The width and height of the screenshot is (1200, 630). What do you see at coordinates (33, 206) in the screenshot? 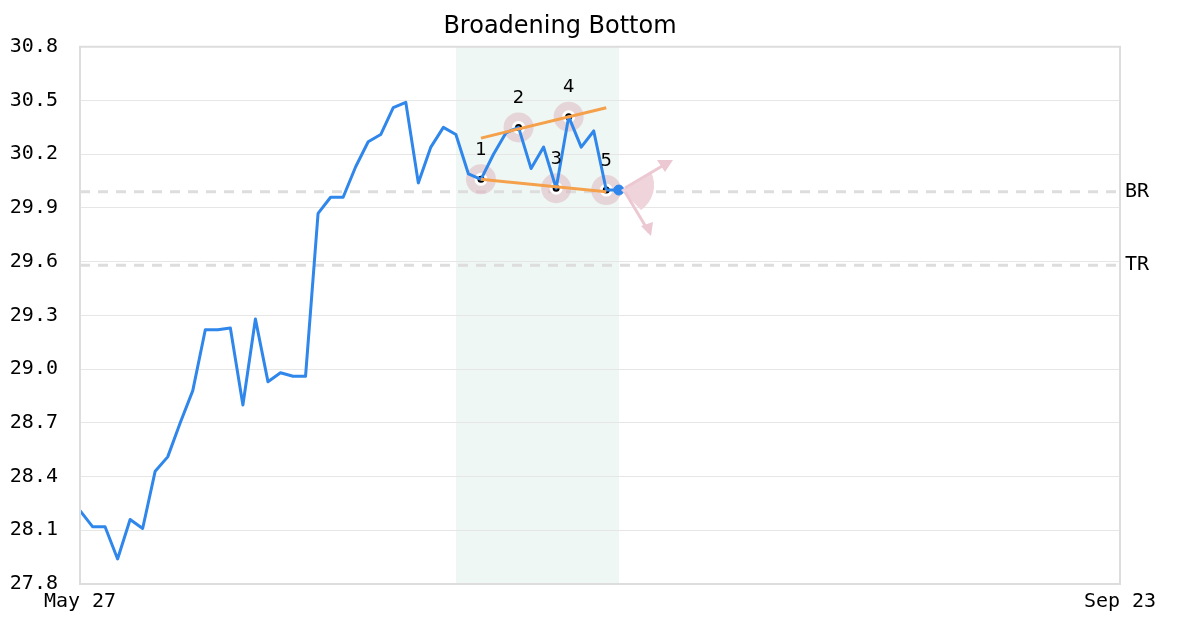
I see `y-tick-label: 29.9` at bounding box center [33, 206].